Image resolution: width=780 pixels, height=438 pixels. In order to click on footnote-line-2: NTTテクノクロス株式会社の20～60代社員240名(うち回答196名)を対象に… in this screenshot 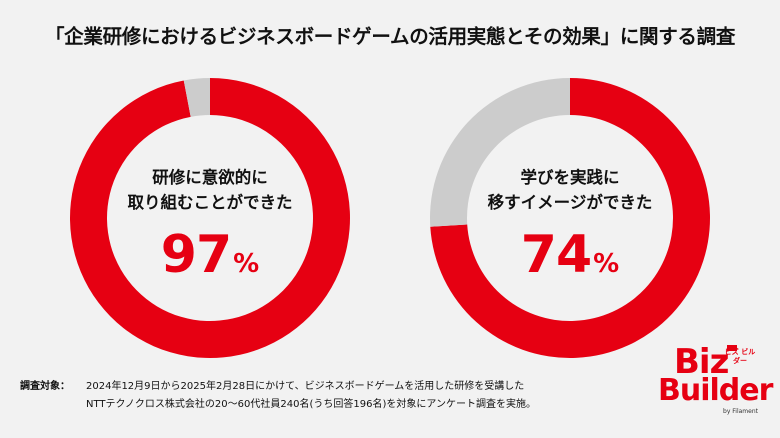, I will do `click(311, 404)`.